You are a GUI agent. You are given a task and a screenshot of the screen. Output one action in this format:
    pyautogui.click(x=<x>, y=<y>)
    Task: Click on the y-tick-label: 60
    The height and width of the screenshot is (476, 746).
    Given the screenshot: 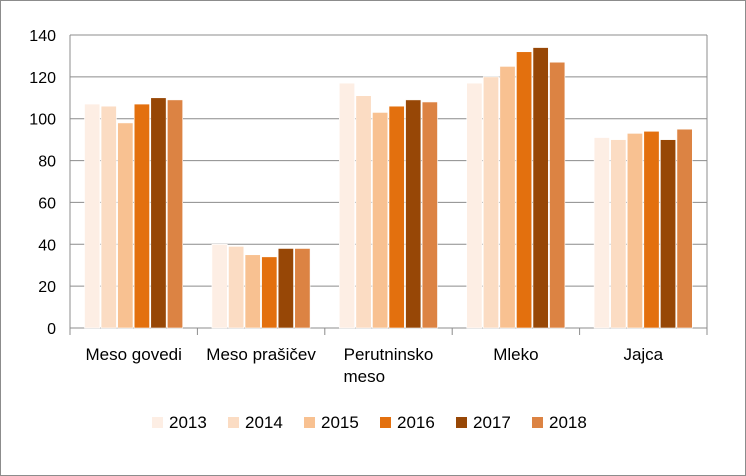 What is the action you would take?
    pyautogui.click(x=47, y=203)
    